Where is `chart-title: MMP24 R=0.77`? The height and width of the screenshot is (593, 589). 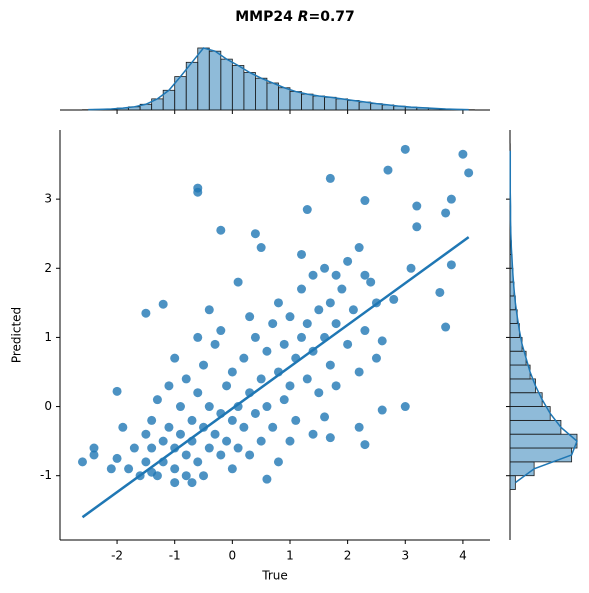 chart-title: MMP24 R=0.77 is located at coordinates (295, 17).